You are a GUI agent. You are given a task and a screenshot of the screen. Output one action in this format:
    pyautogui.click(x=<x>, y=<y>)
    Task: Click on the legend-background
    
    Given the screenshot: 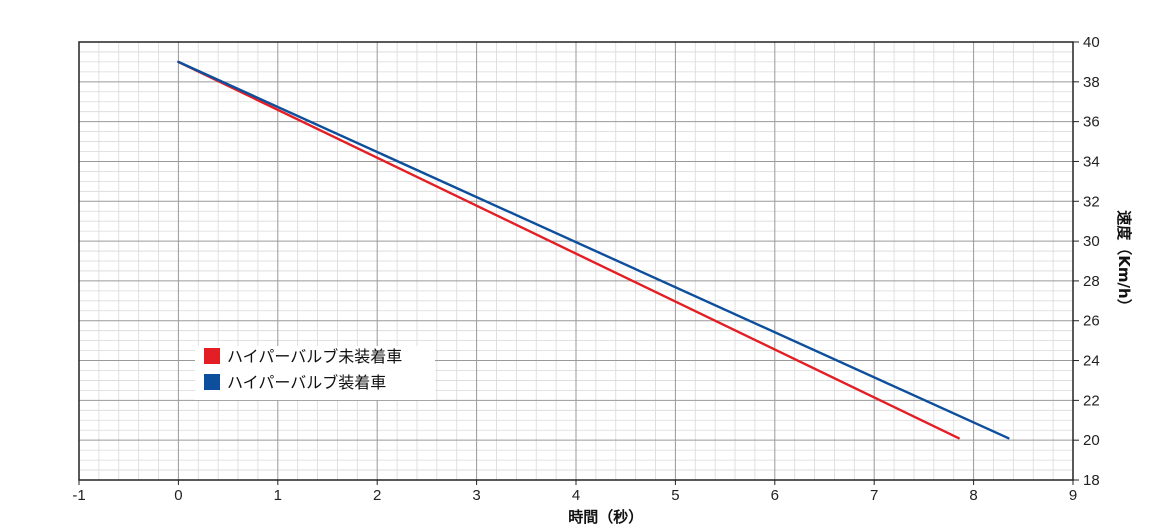 What is the action you would take?
    pyautogui.click(x=315, y=373)
    